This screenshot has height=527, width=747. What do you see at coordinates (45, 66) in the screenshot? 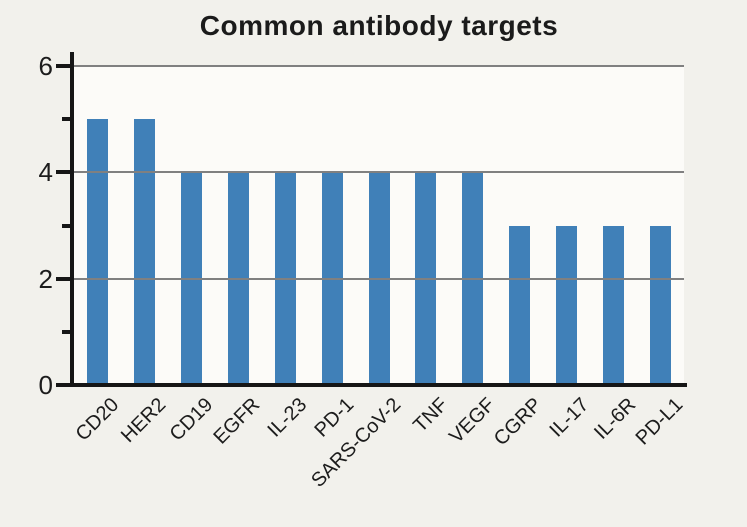
I see `y-tick-label: 6` at bounding box center [45, 66].